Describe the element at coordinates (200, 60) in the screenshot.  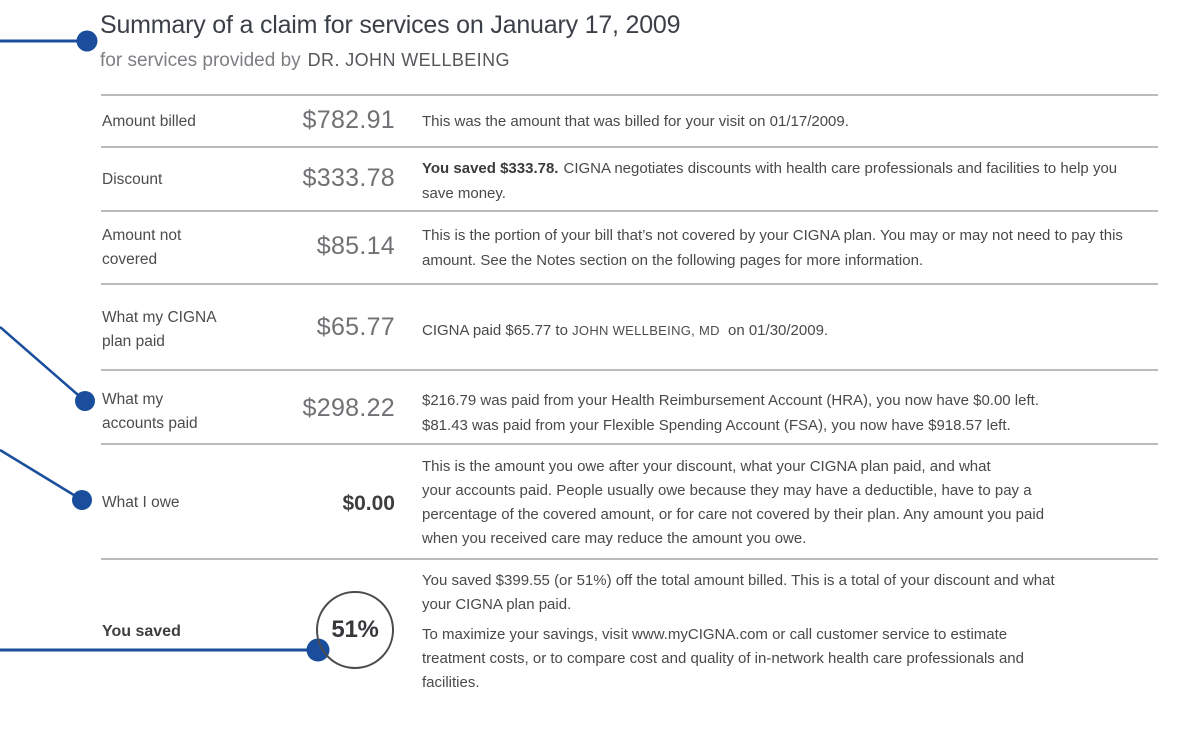
I see `subtitle-prefix: for services provided by` at that location.